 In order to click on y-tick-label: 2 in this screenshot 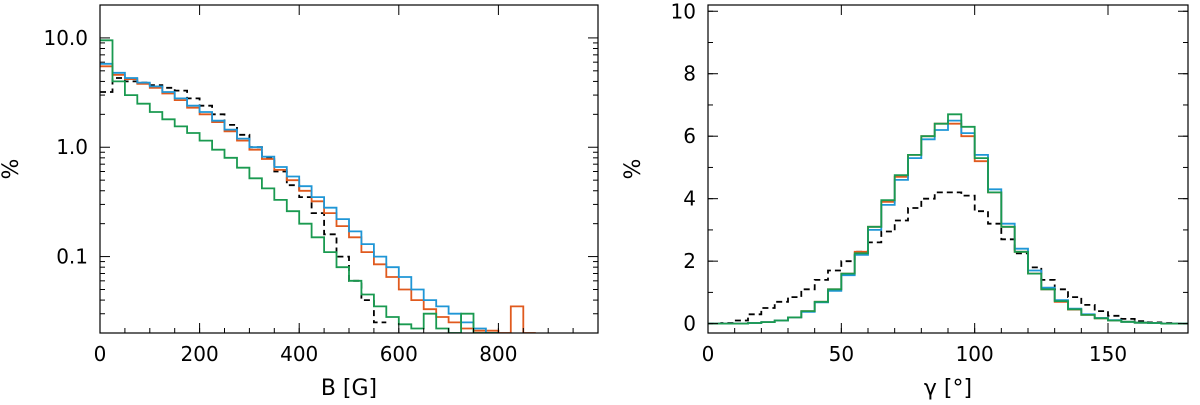, I will do `click(689, 261)`.